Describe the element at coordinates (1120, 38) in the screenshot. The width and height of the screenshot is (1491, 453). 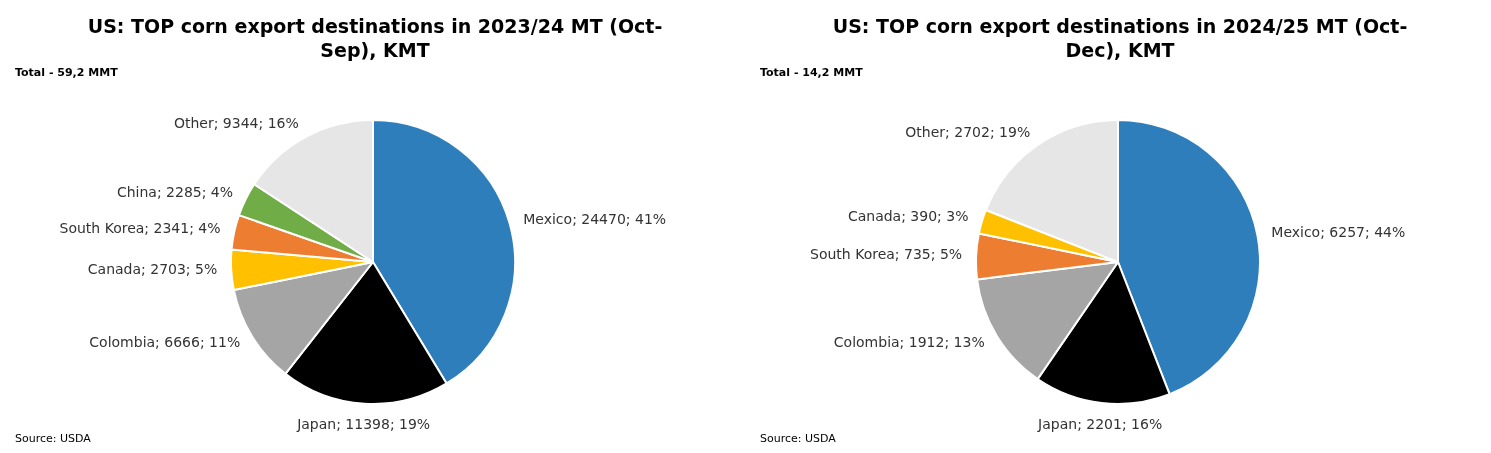
I see `chart-title: US: TOP corn export destinations in 2024/25 MT (Oct-Dec), KMT` at that location.